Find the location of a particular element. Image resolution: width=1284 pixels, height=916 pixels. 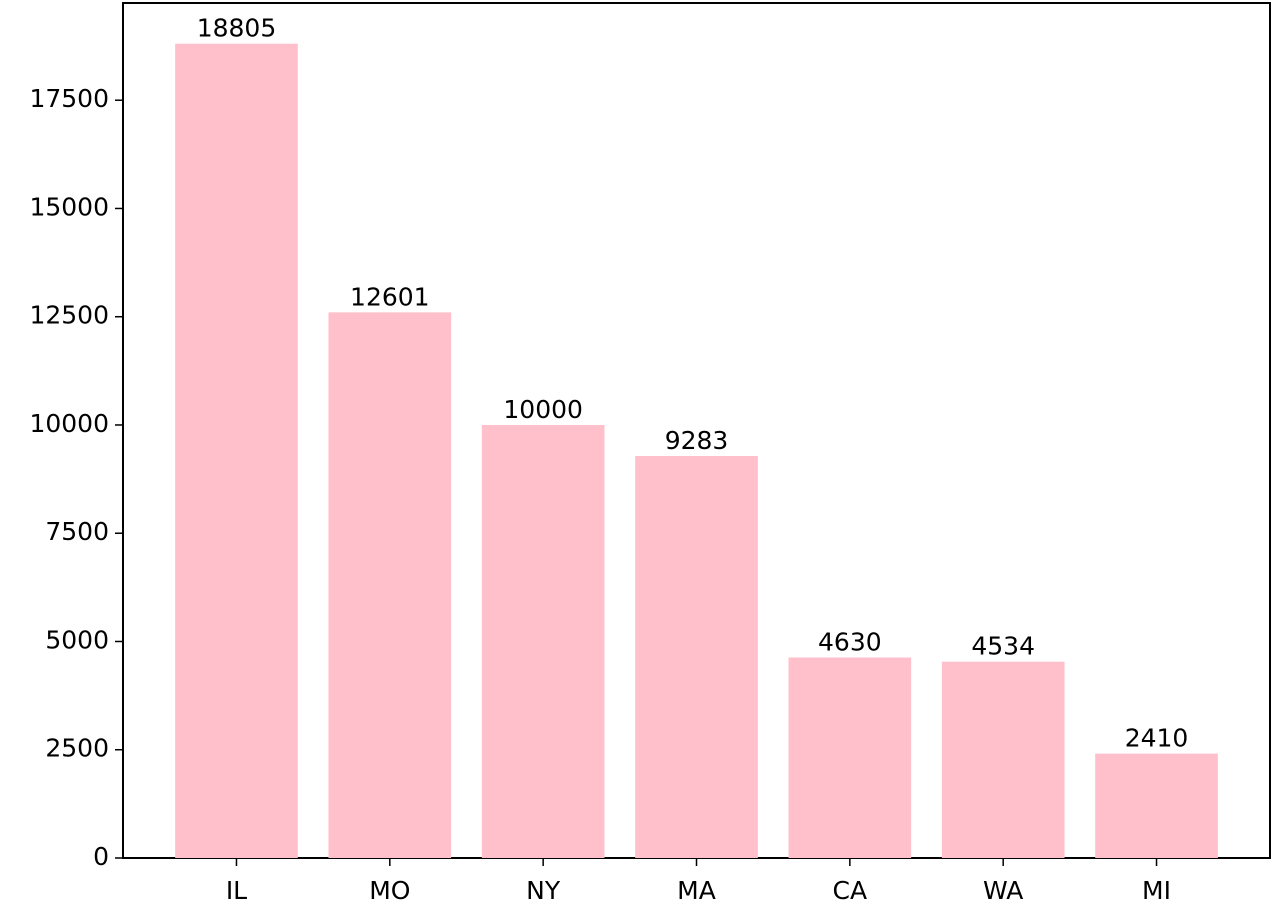

value-label: 12601 is located at coordinates (390, 296).